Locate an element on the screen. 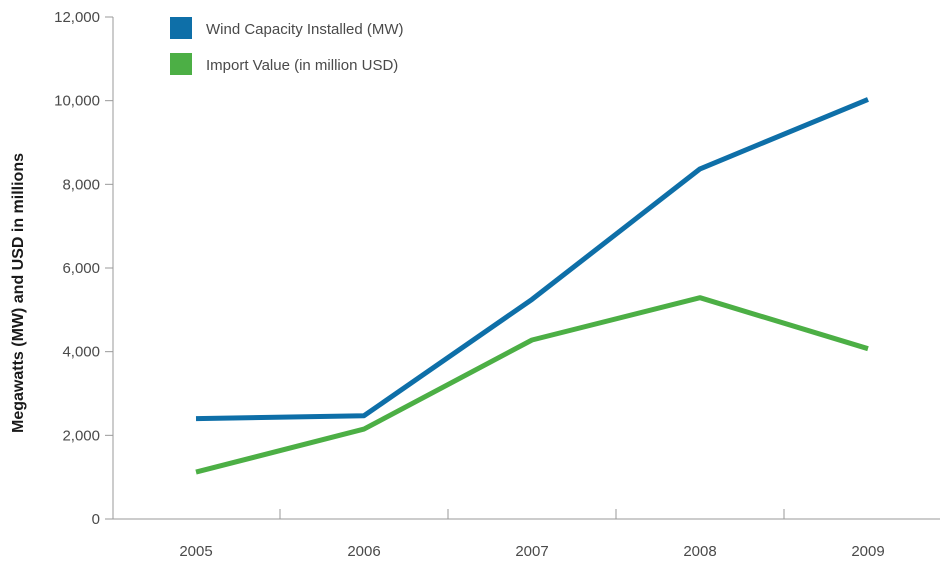  x-tick-label: 2009 is located at coordinates (867, 551).